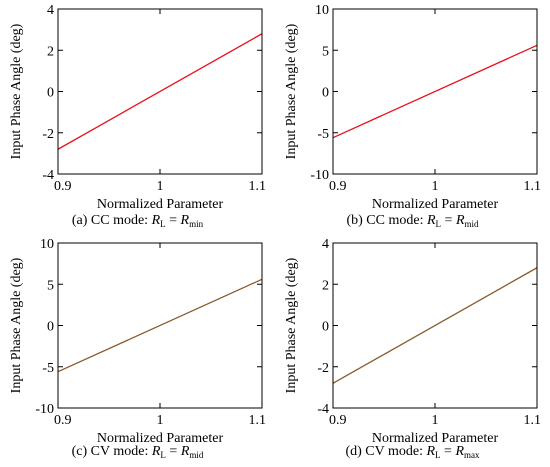  I want to click on chart-d-caption: (d) CV mode: RL = Rmax, so click(412, 452).